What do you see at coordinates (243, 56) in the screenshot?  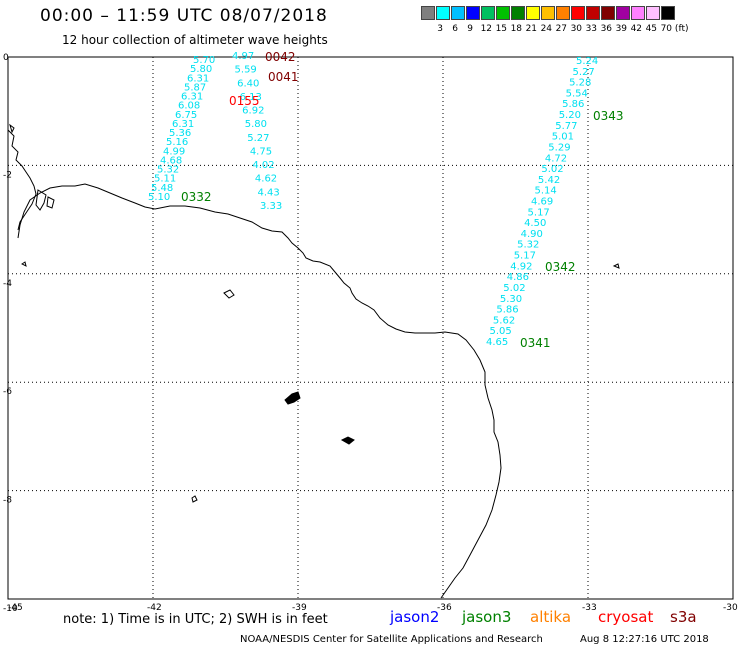 I see `wave-height-label: 4.97` at bounding box center [243, 56].